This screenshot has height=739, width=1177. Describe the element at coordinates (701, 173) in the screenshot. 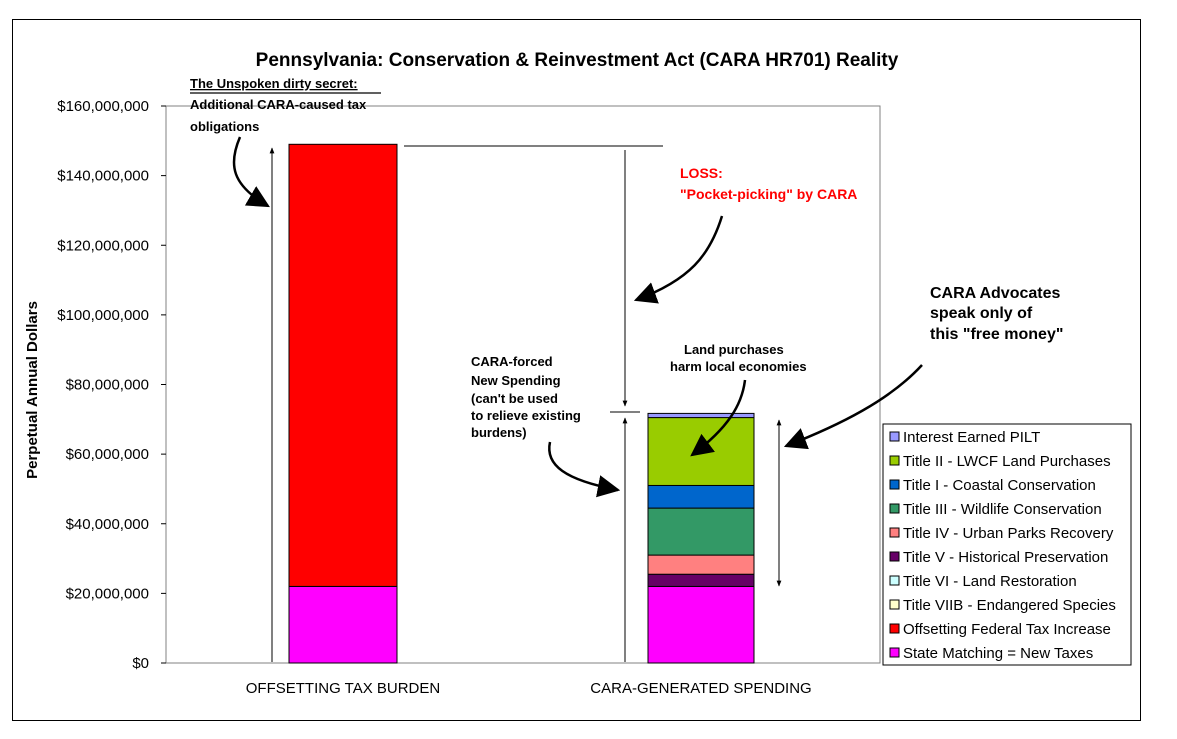

I see `annotation-loss-line-1: LOSS:` at that location.